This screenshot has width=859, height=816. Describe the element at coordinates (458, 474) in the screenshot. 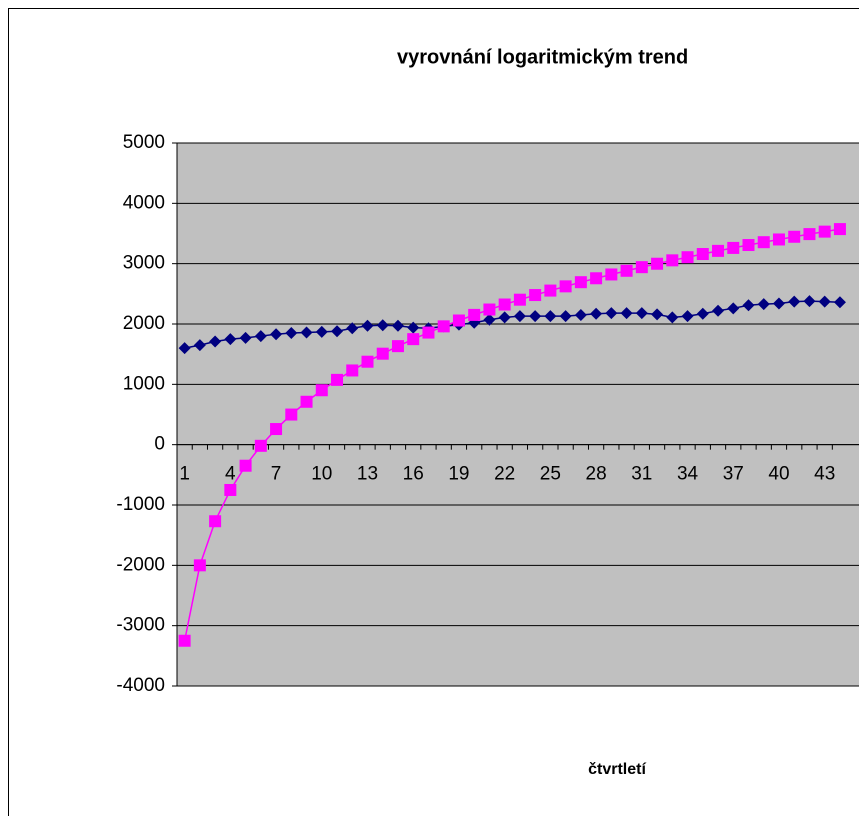

I see `x-tick-label: 19` at that location.